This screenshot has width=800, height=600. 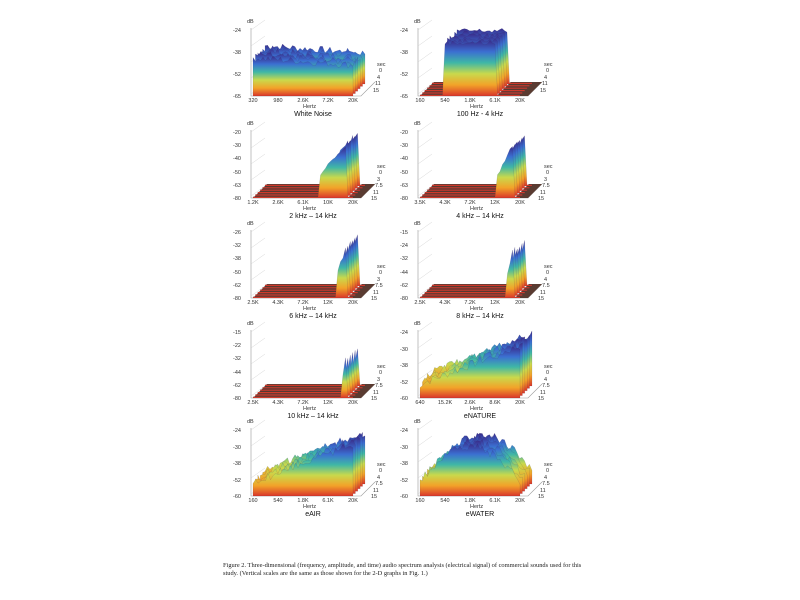 What do you see at coordinates (480, 316) in the screenshot?
I see `panel-caption: 8 kHz – 14 kHz` at bounding box center [480, 316].